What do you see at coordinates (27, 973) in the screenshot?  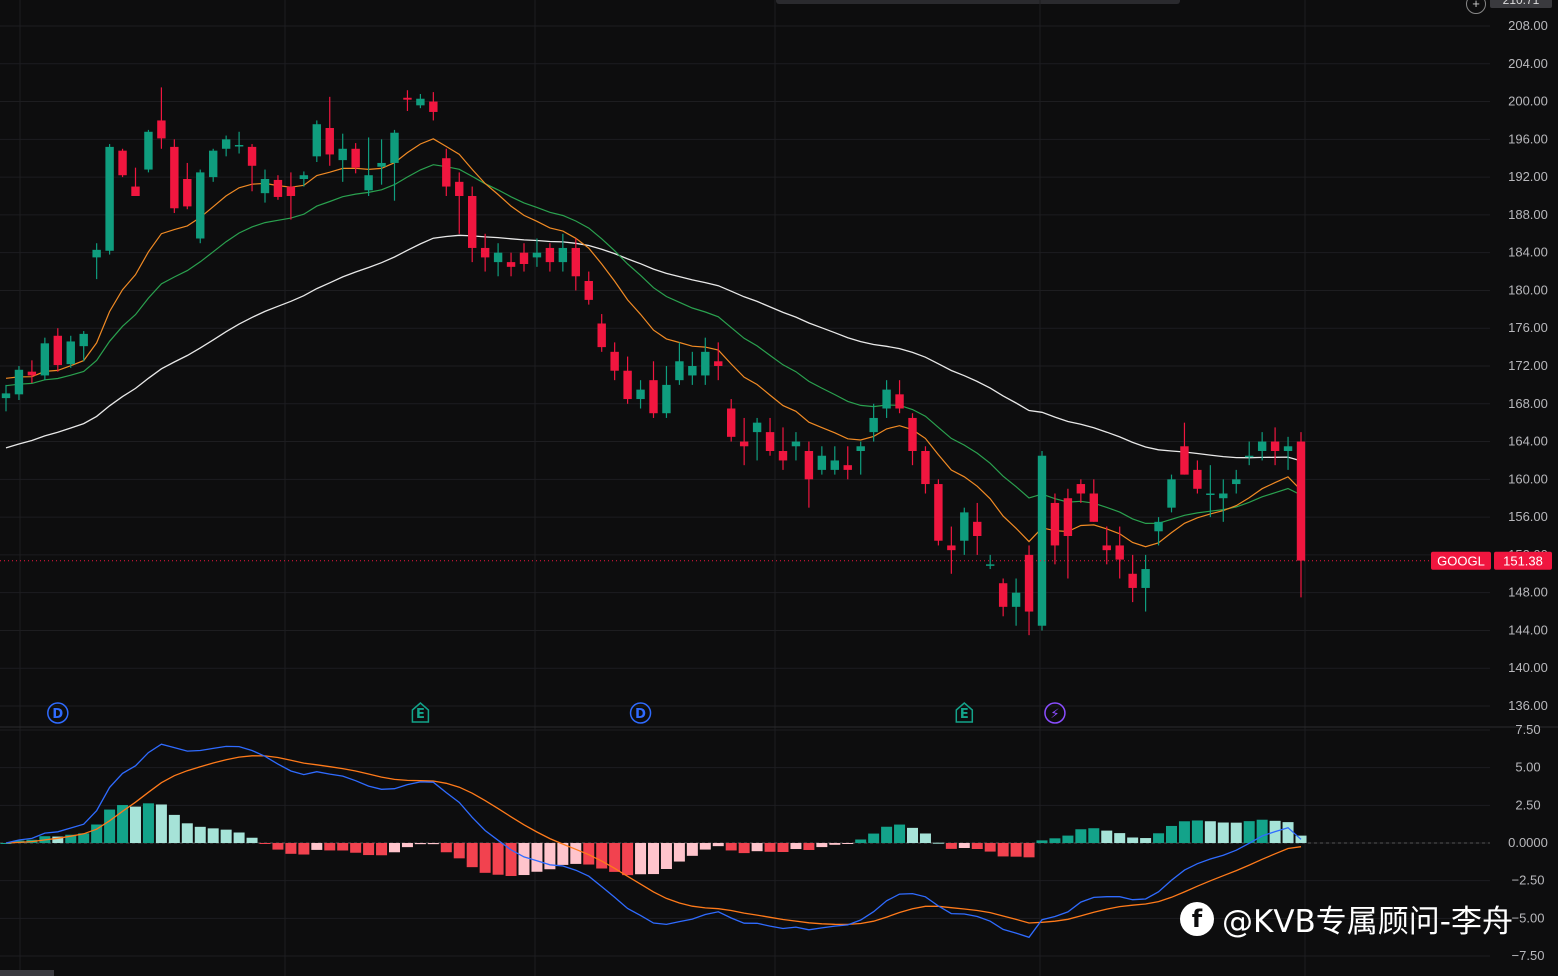 I see `horizontal-scrollbar` at bounding box center [27, 973].